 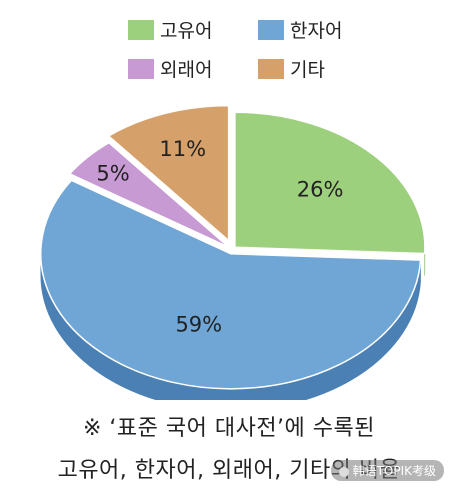 I want to click on slice-loan, so click(x=149, y=195).